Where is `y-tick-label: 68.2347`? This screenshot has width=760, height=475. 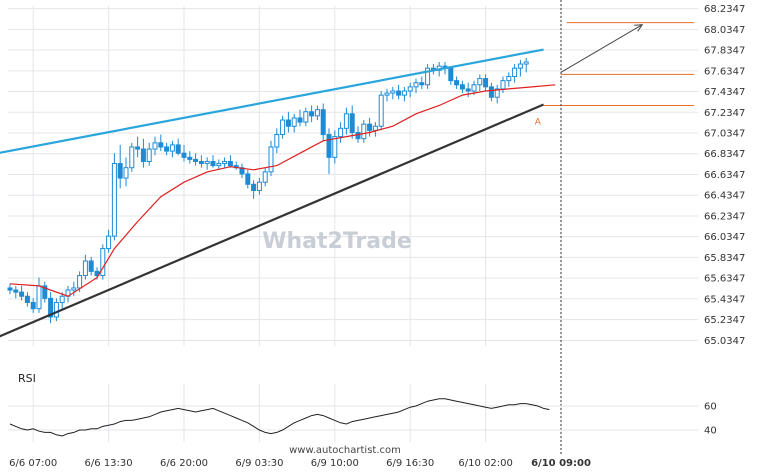
y-tick-label: 68.2347 is located at coordinates (724, 9).